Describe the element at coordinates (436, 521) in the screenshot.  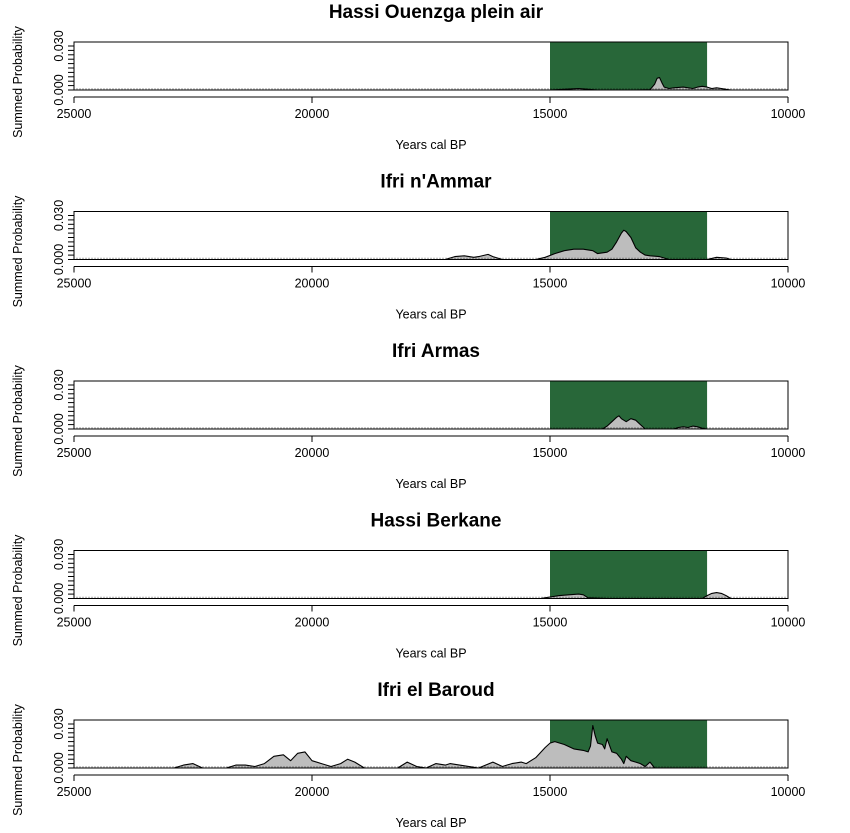
I see `panel-title: Hassi Berkane` at that location.